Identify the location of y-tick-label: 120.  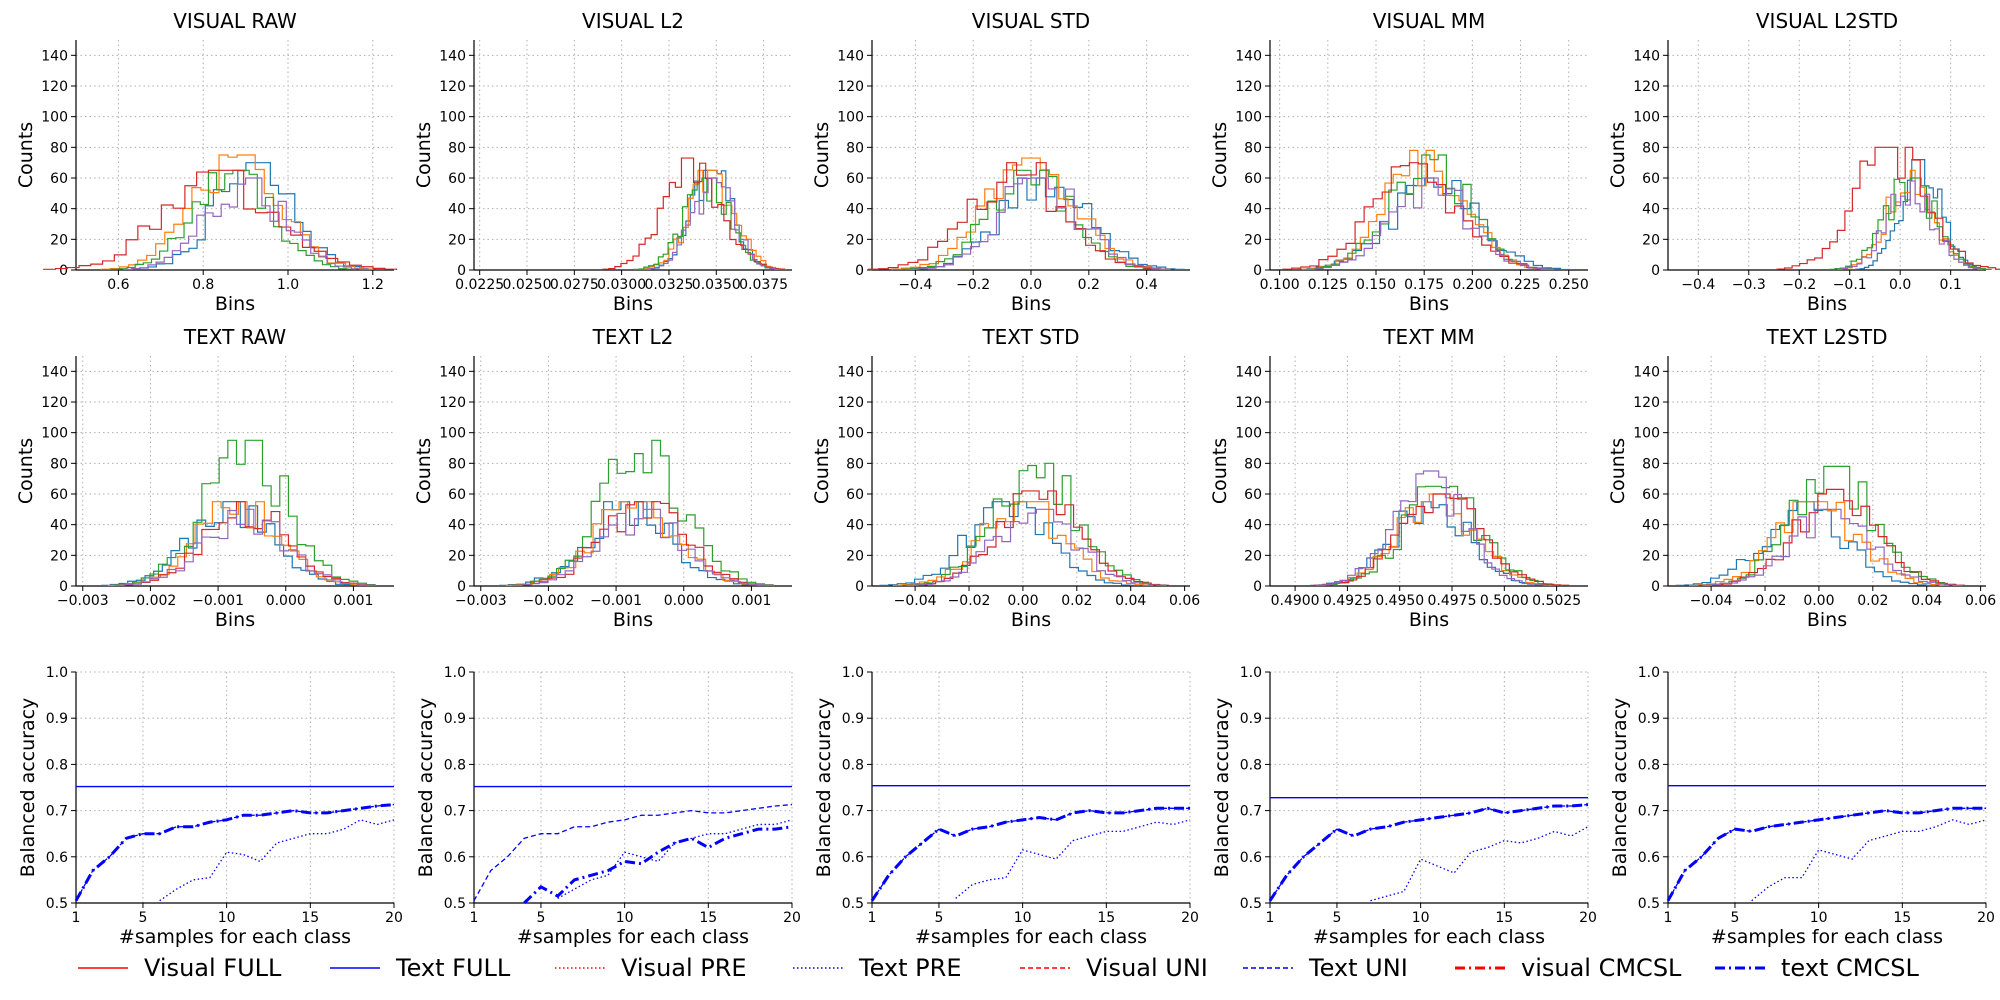
(54, 87).